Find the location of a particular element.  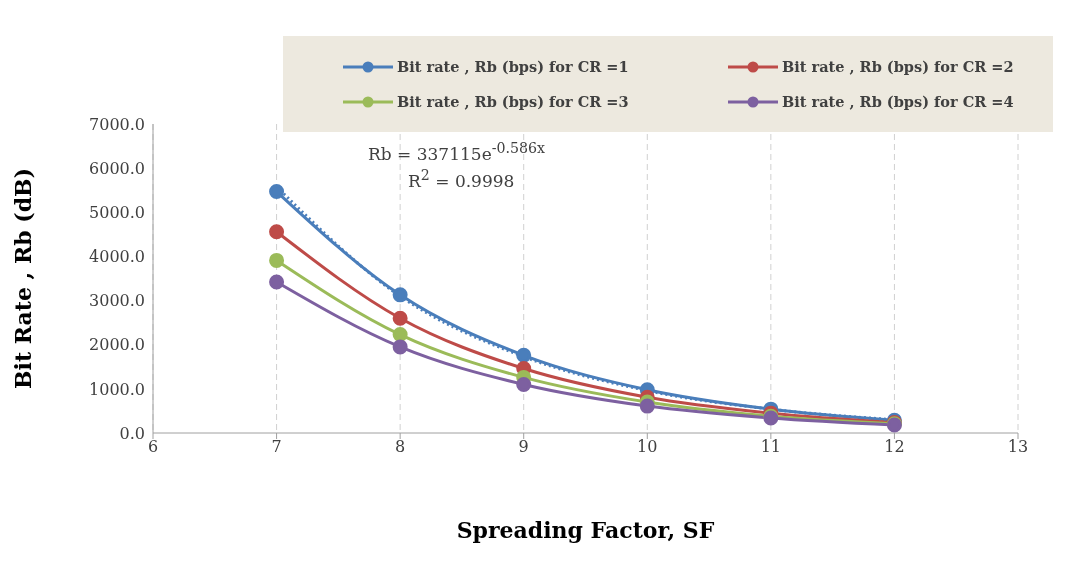

y-tick-label: 3000.0 is located at coordinates (117, 301).